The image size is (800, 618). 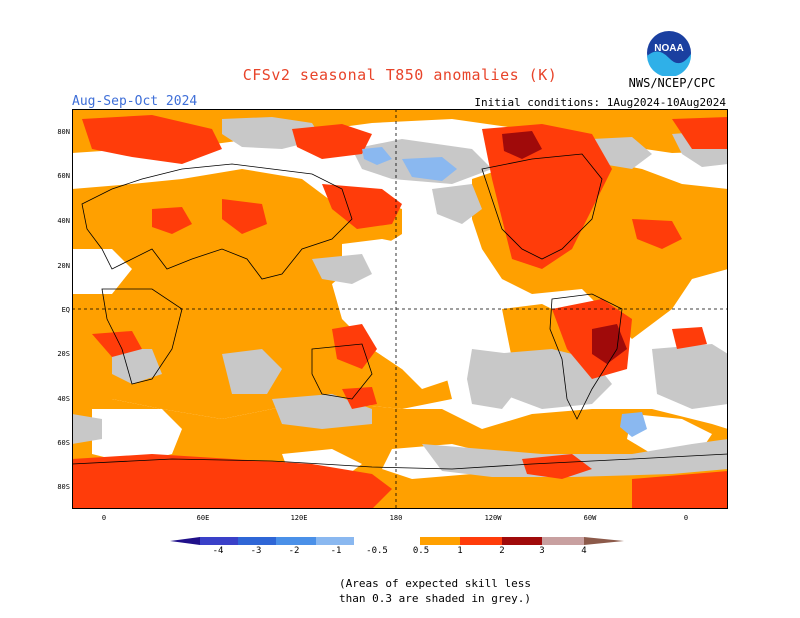 I want to click on map-title: CFSv2 seasonal T850 anomalies (K), so click(x=400, y=75).